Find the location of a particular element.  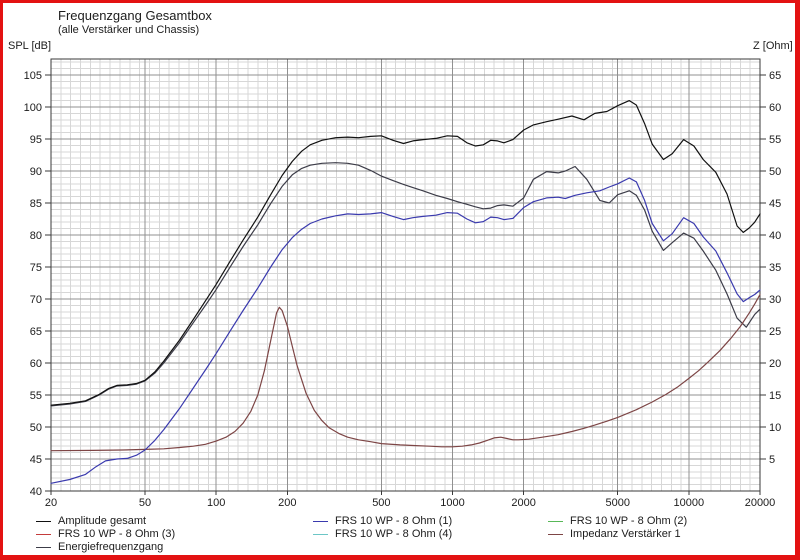

legend-item: Energiefrequenzgang is located at coordinates (99, 547).